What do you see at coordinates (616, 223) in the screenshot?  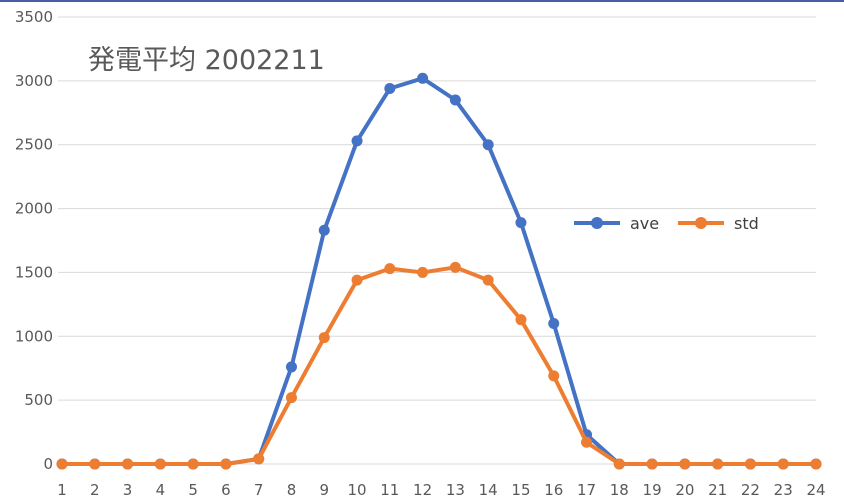 I see `legend-item-ave: ave` at bounding box center [616, 223].